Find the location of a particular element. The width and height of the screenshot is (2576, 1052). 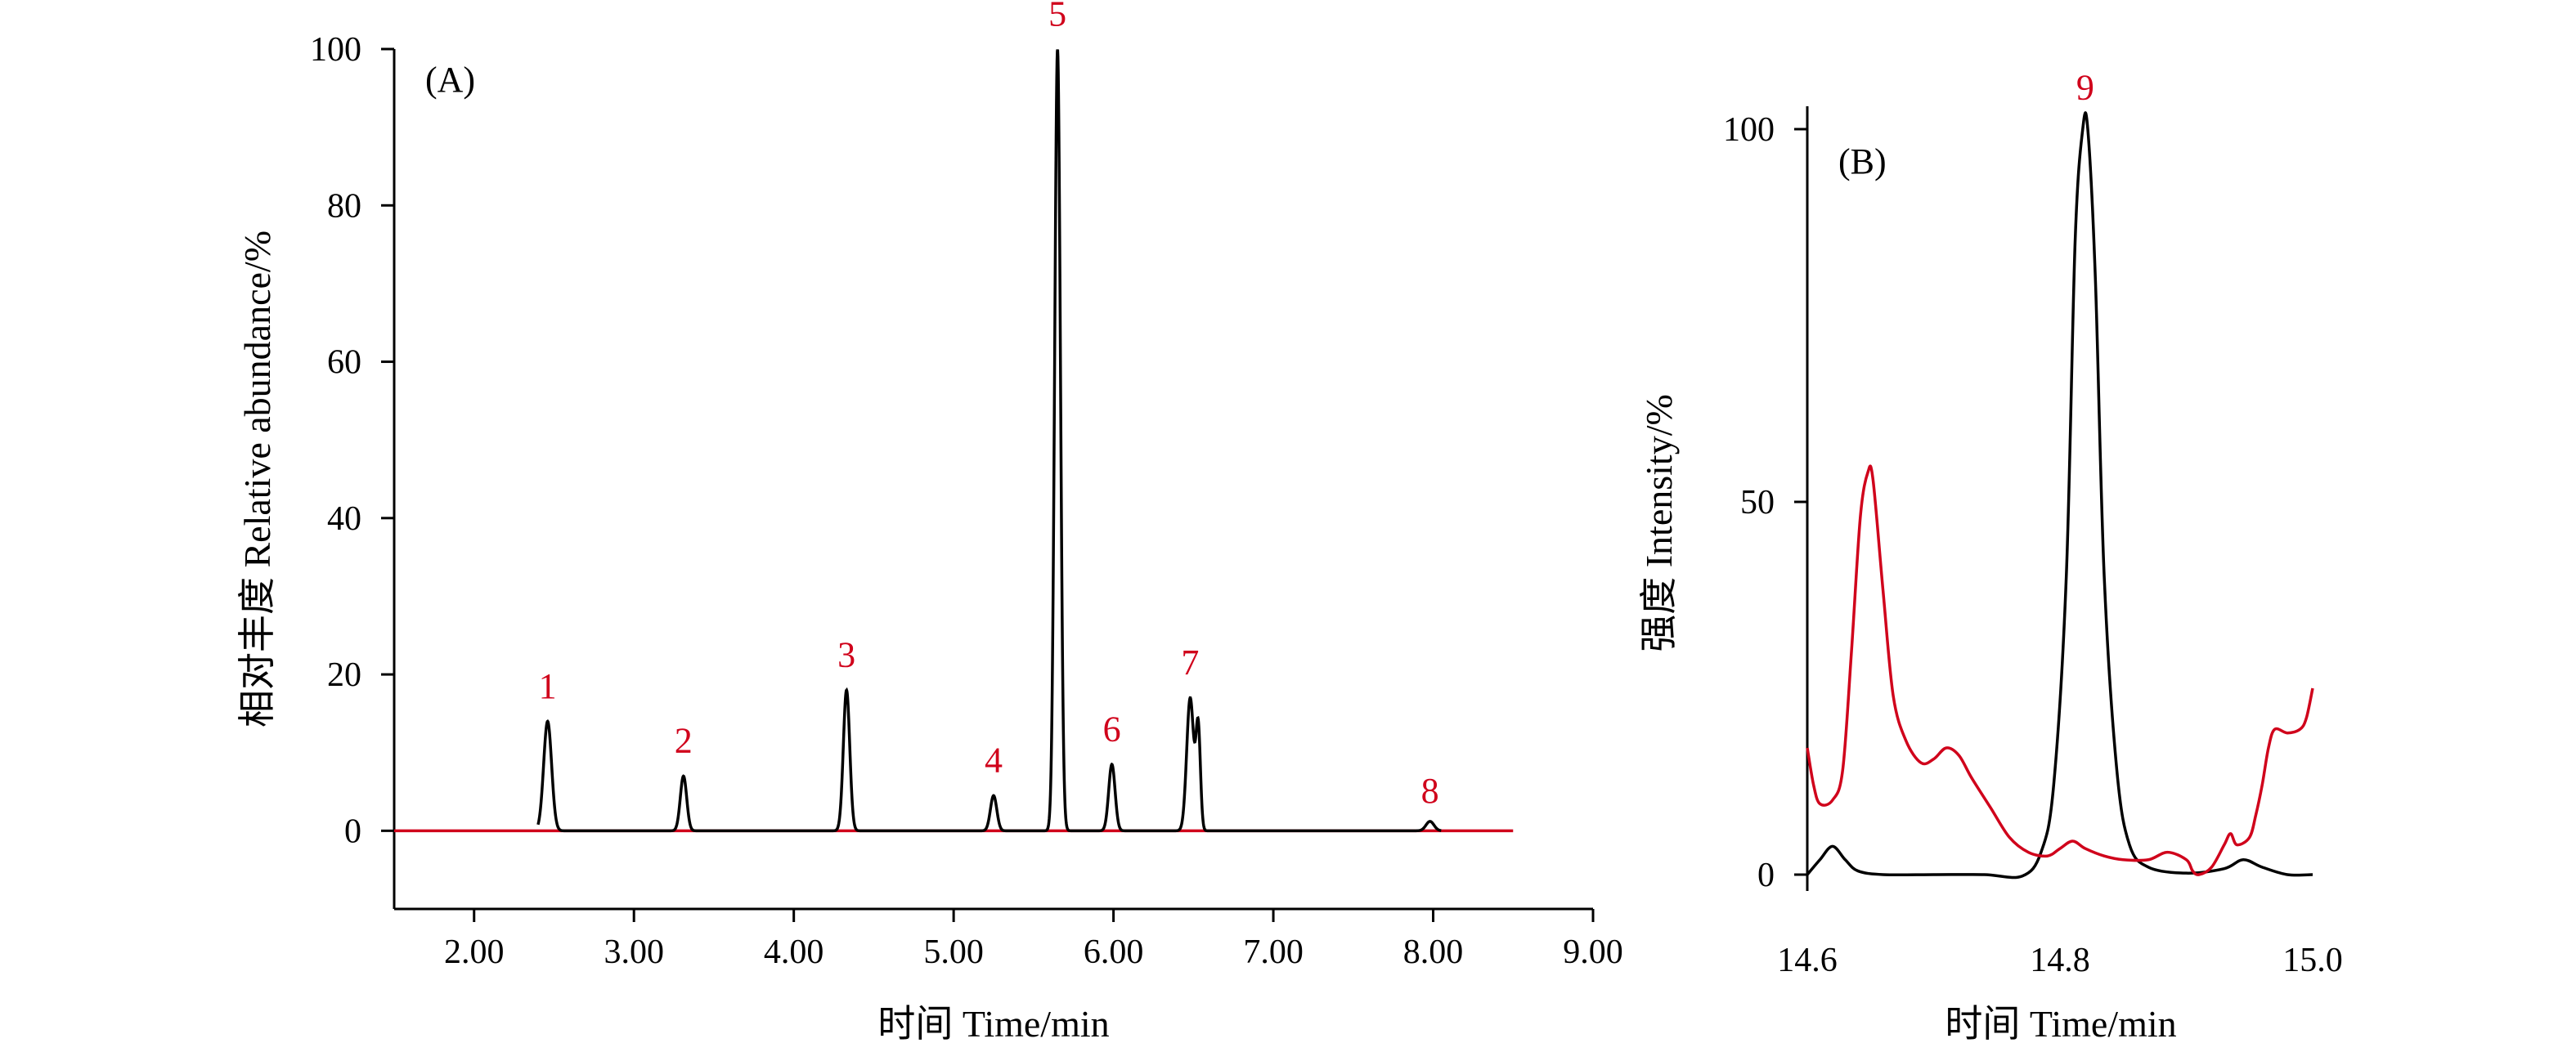

panel-a-peak-label: 4 is located at coordinates (994, 761).